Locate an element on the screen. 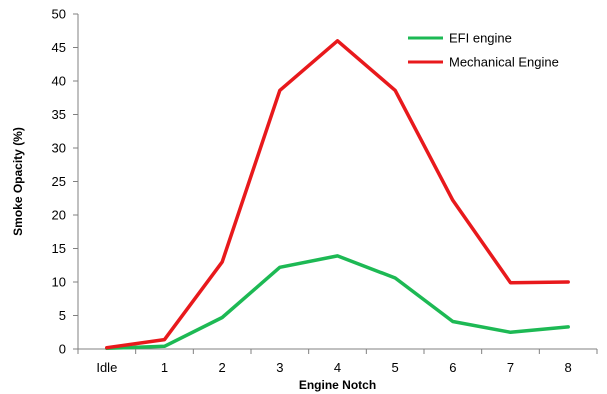  x-tick-label: 6 is located at coordinates (452, 367).